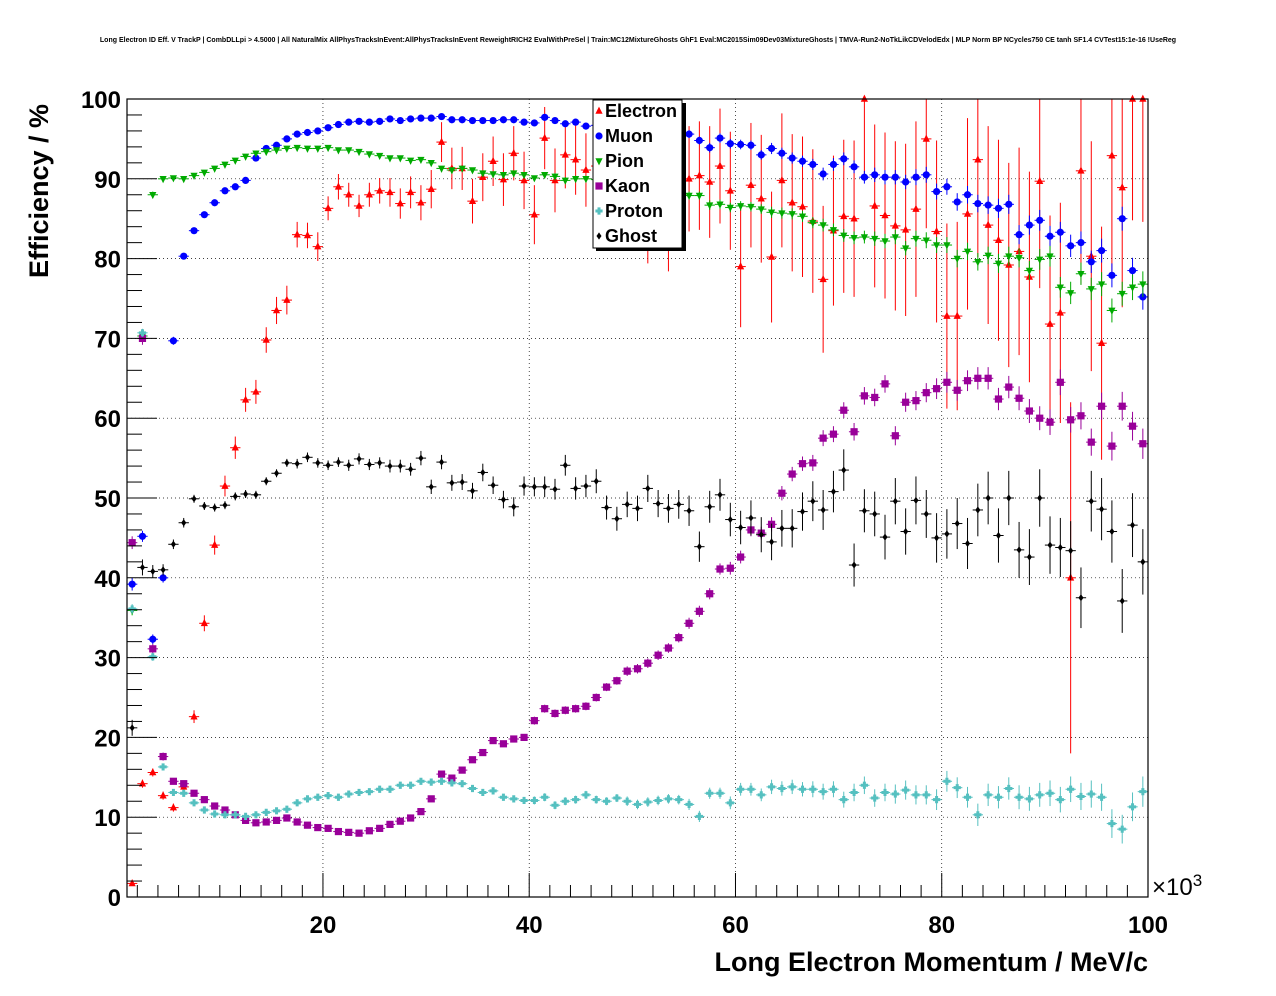 The width and height of the screenshot is (1276, 996). I want to click on x-tick-label: 20, so click(323, 925).